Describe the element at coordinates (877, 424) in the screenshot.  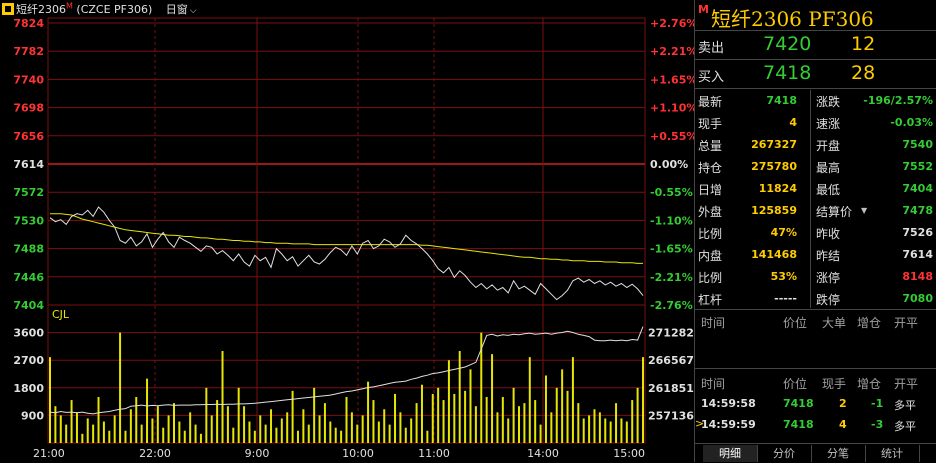
I see `trade-chg: -3` at that location.